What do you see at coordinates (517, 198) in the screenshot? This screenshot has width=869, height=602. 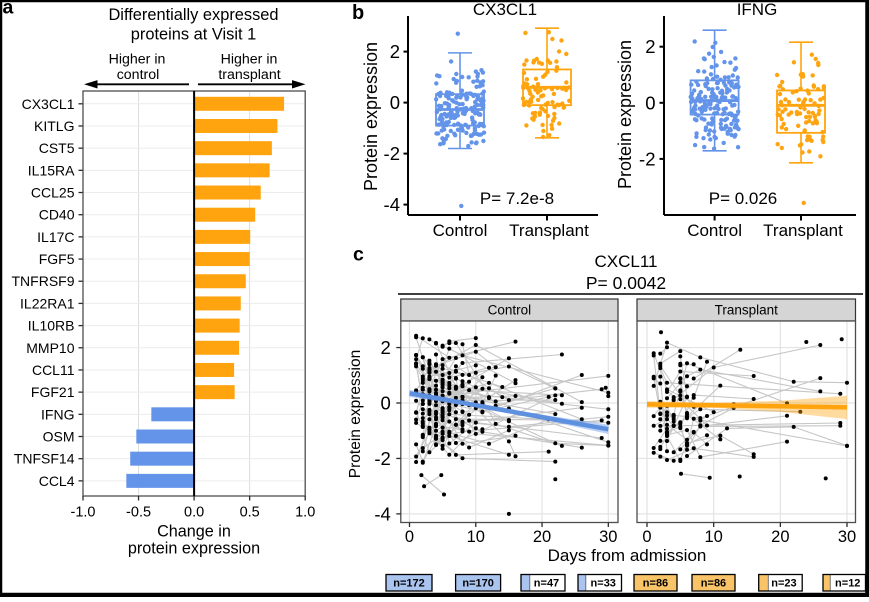 I see `svg-text: P= 7.2e-8` at bounding box center [517, 198].